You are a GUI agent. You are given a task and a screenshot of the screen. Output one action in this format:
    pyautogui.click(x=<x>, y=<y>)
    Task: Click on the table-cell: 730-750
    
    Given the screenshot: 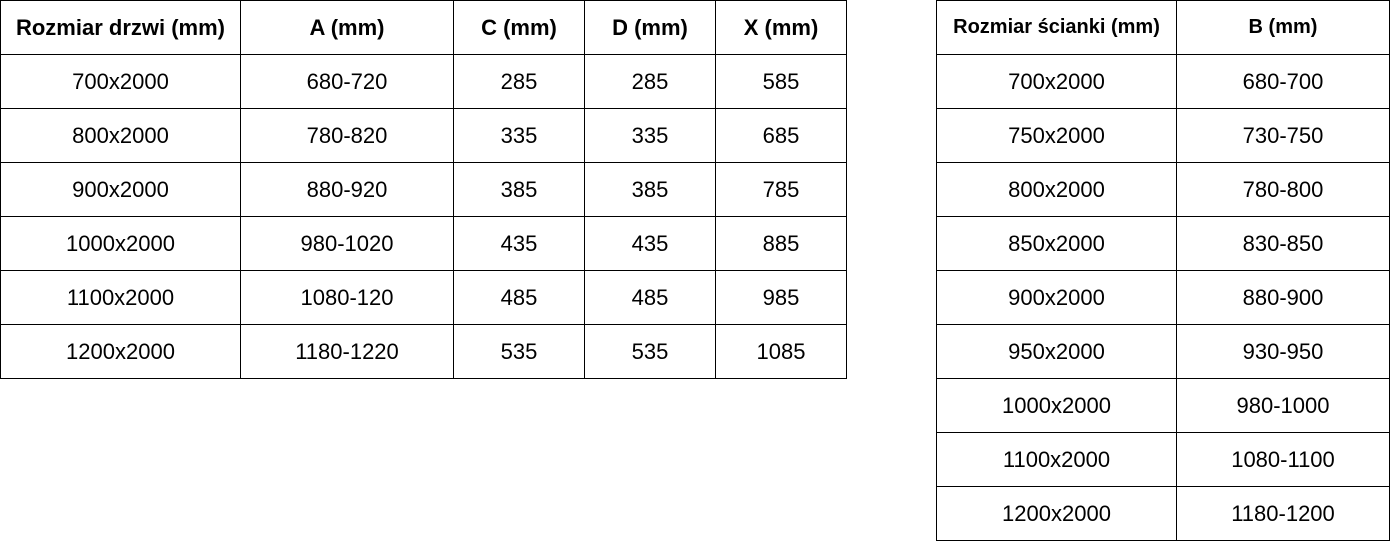 What is the action you would take?
    pyautogui.click(x=1283, y=135)
    